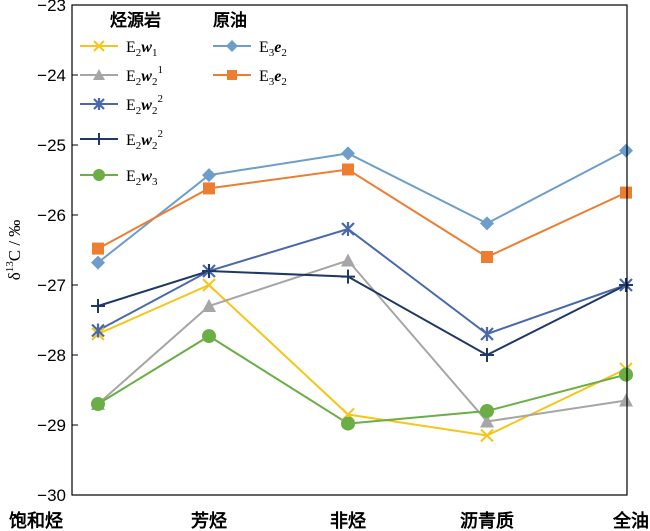  Describe the element at coordinates (630, 520) in the screenshot. I see `x-category-label: 全油` at that location.